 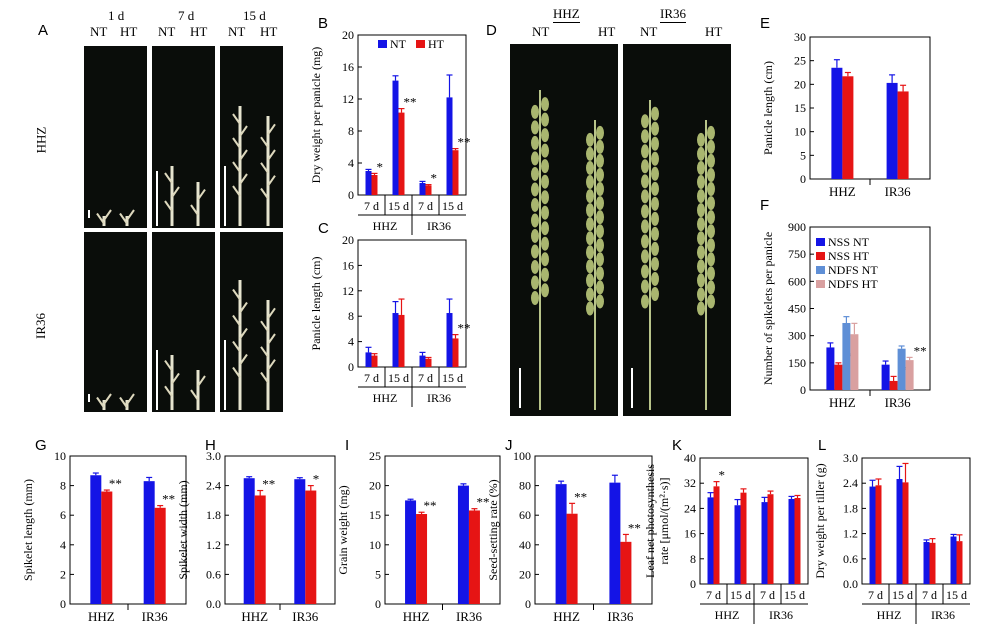 I want to click on b-legend-label-1: HT, so click(x=436, y=44).